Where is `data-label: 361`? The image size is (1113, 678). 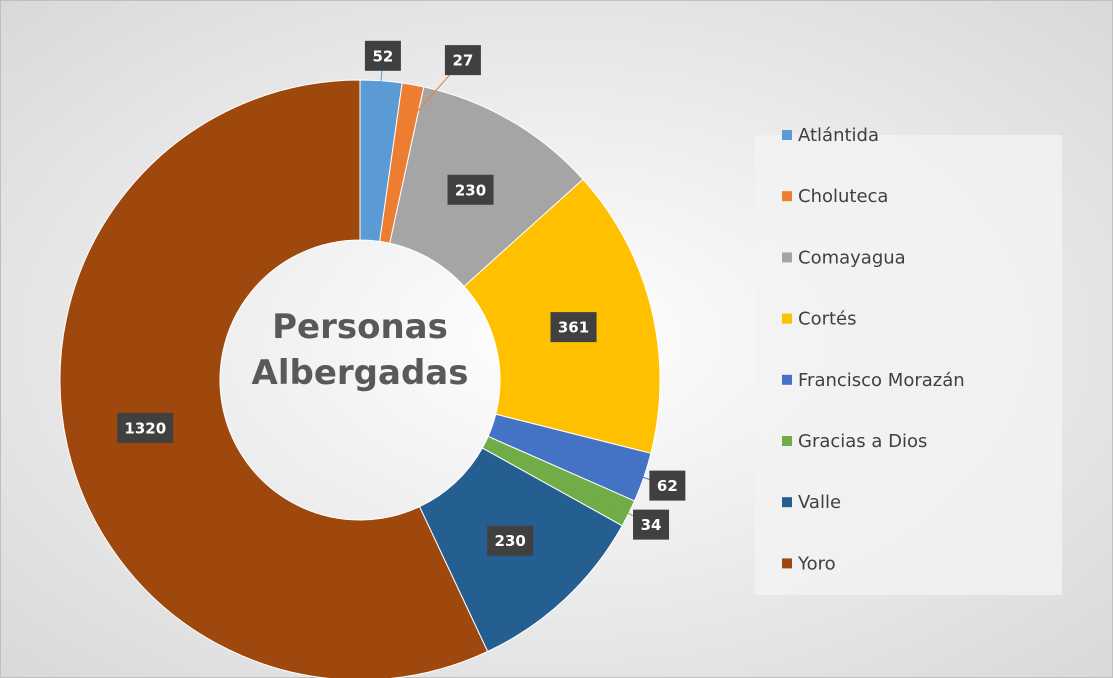 data-label: 361 is located at coordinates (573, 328).